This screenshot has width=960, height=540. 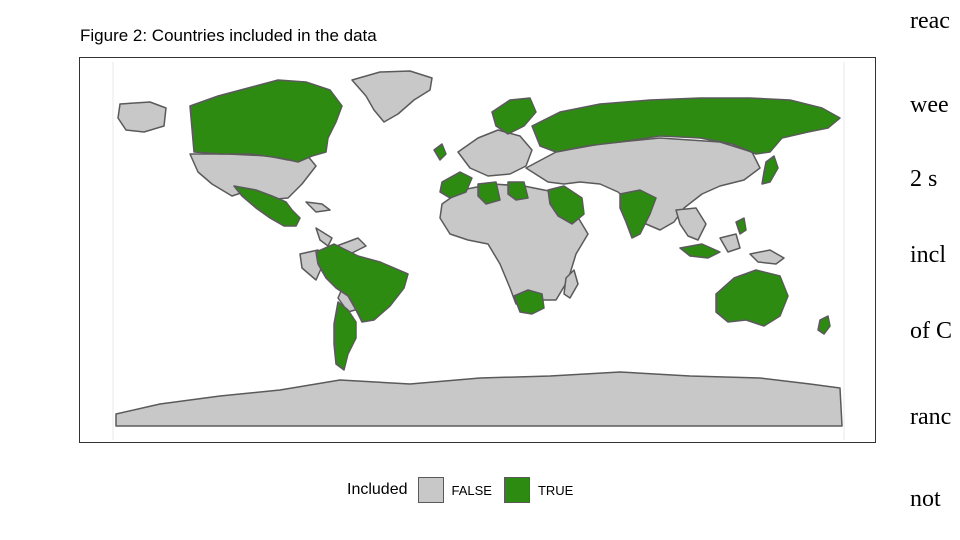 What do you see at coordinates (392, 96) in the screenshot?
I see `land-greenland` at bounding box center [392, 96].